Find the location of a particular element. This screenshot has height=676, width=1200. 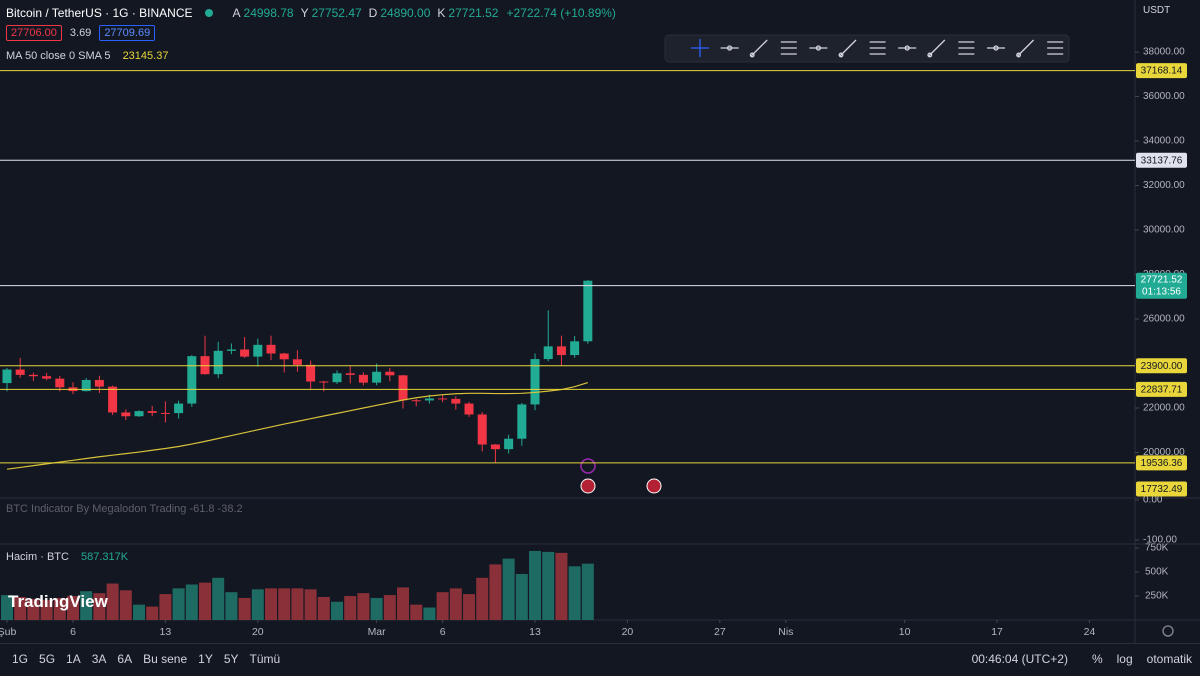

logo: TradingView is located at coordinates (58, 602).